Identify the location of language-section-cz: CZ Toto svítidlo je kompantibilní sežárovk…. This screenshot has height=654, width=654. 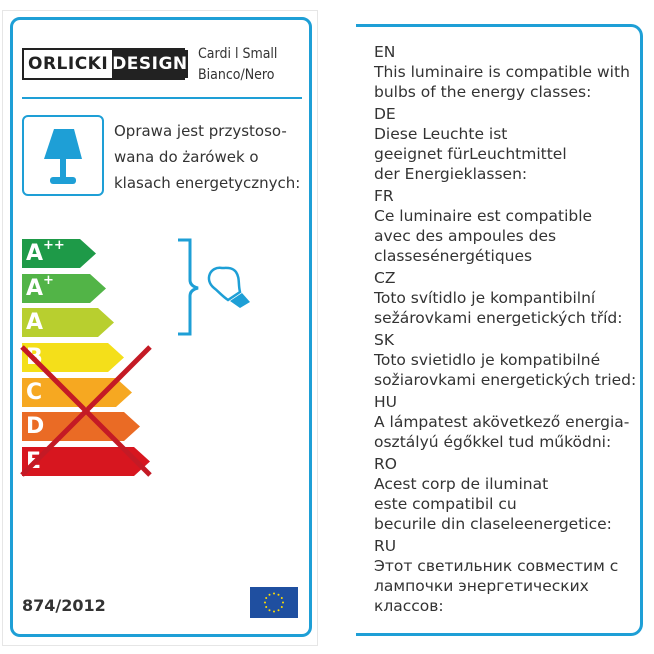
(505, 298).